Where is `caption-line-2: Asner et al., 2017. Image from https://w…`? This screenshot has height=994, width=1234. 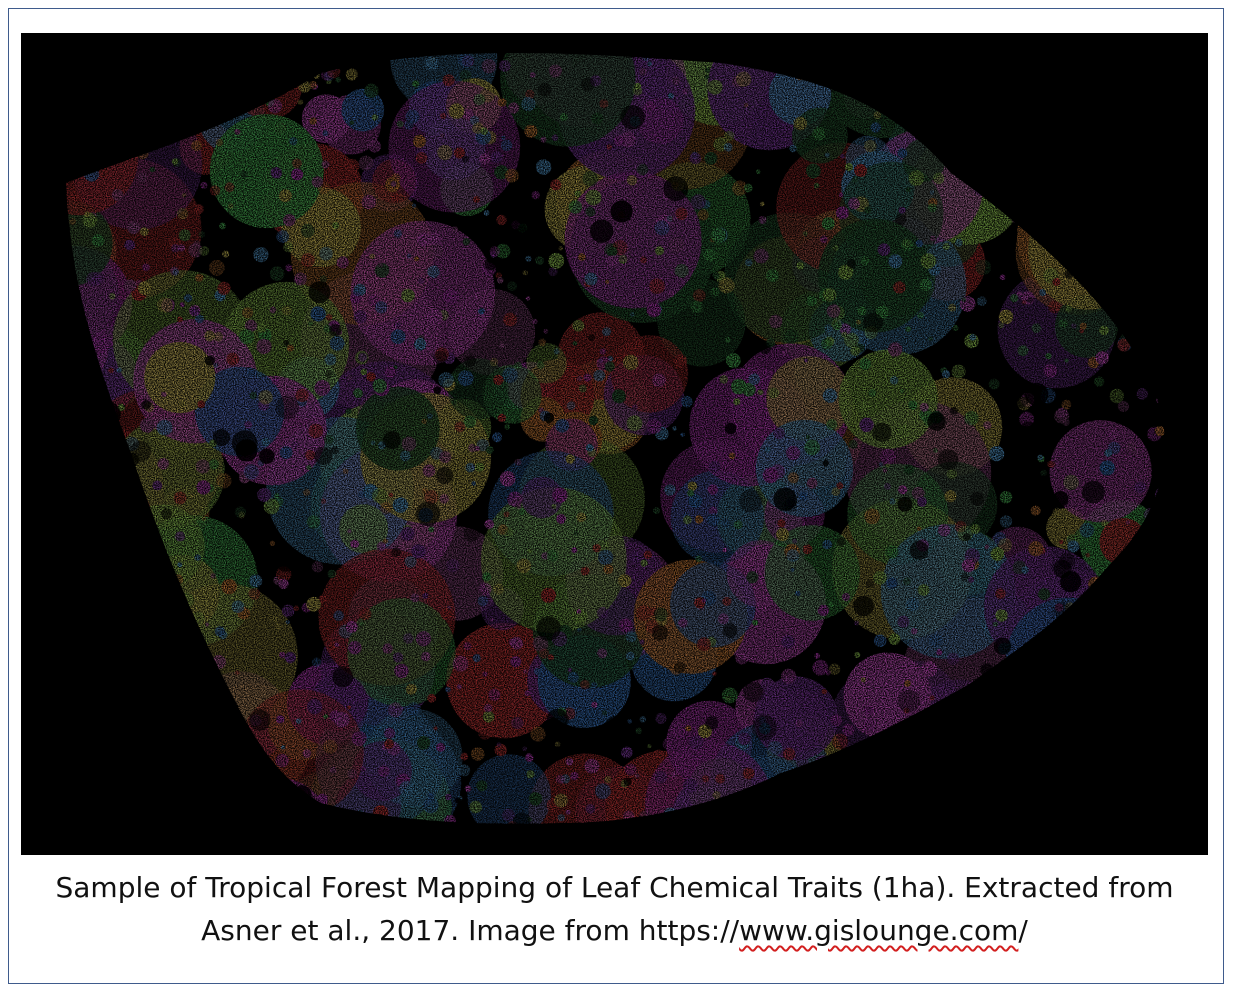
caption-line-2: Asner et al., 2017. Image from https://w… is located at coordinates (614, 930).